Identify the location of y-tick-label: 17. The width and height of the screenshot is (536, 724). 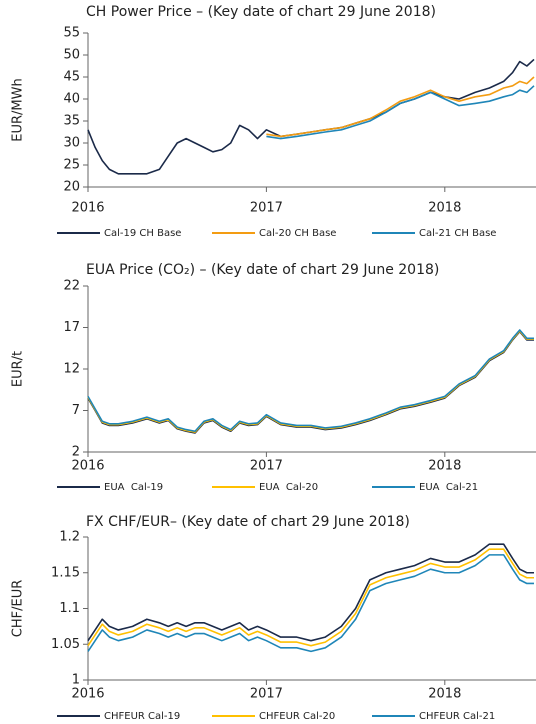
(71, 327).